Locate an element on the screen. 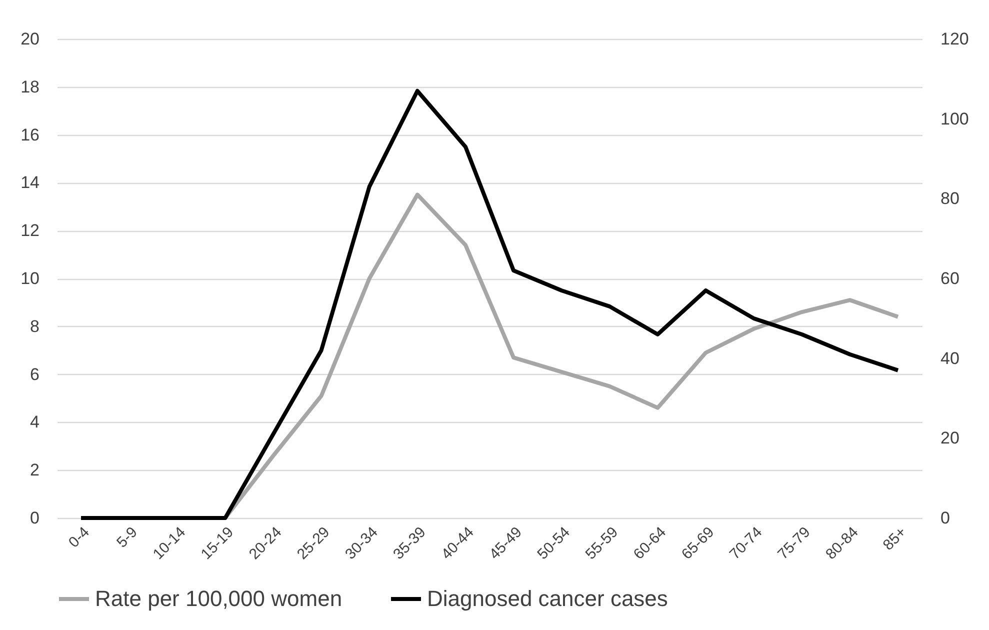 Image resolution: width=989 pixels, height=630 pixels. y2-tick-label: 40 is located at coordinates (950, 358).